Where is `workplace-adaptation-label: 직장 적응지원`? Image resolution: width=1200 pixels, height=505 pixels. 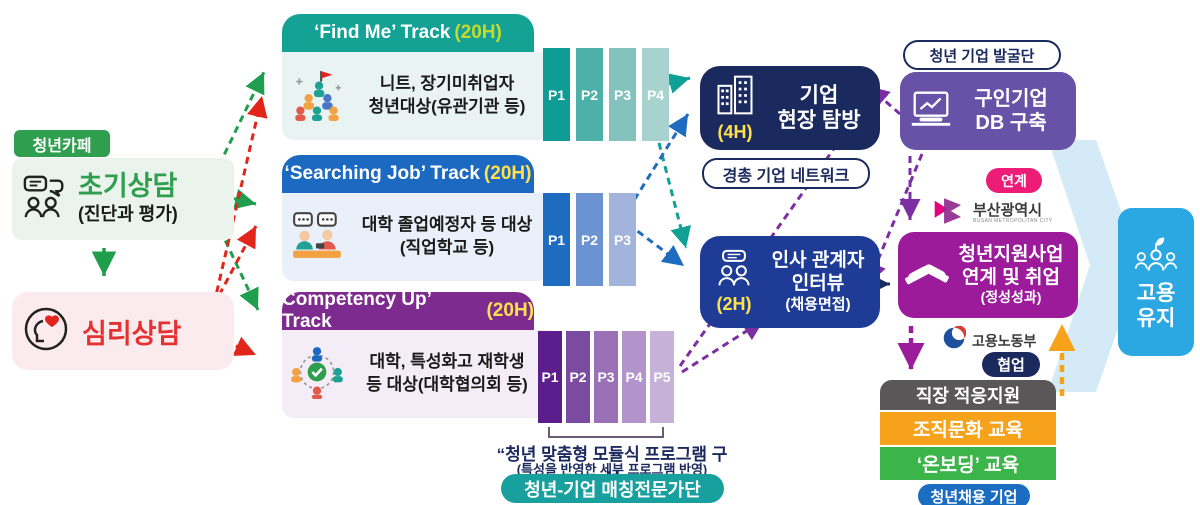
workplace-adaptation-label: 직장 적응지원 is located at coordinates (968, 396).